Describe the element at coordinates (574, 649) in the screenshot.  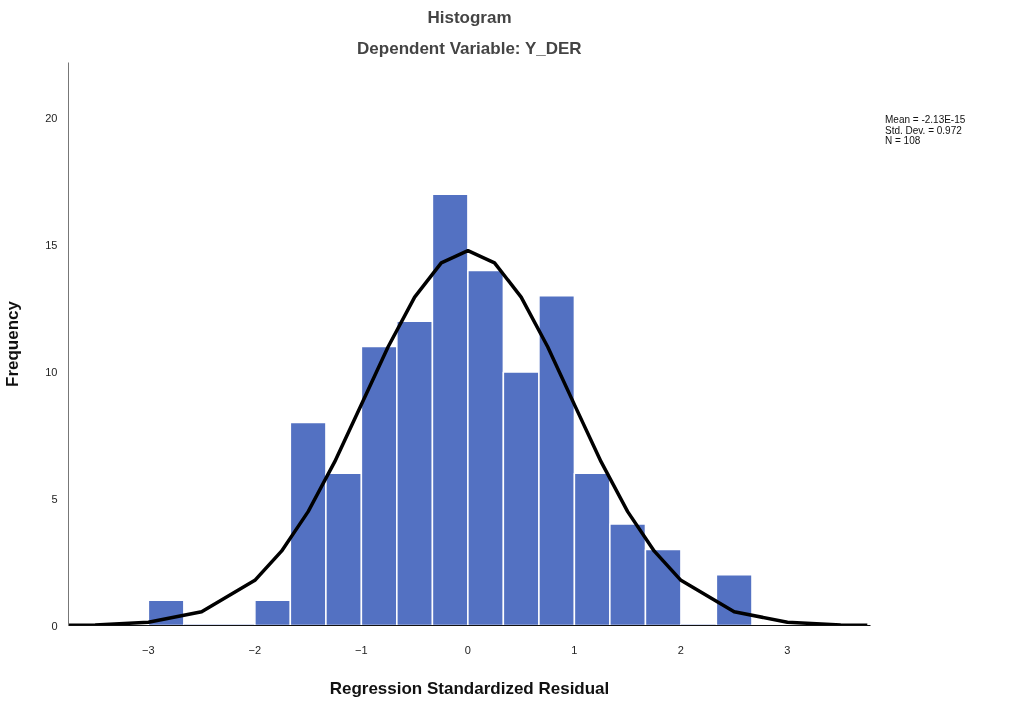
I see `x-tick-label: 1` at that location.